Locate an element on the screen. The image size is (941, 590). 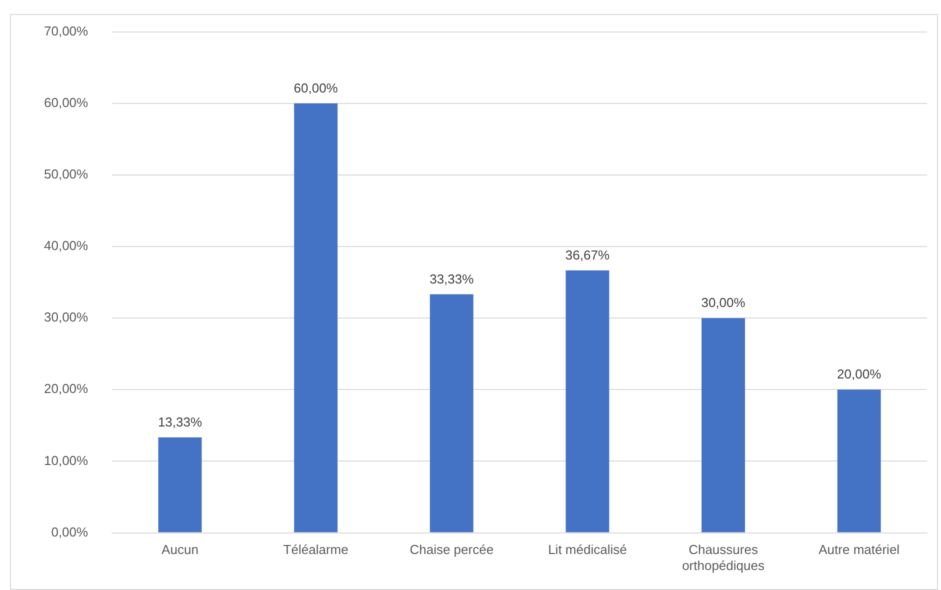
x-tick-label: Chaussures orthopédiques is located at coordinates (723, 557).